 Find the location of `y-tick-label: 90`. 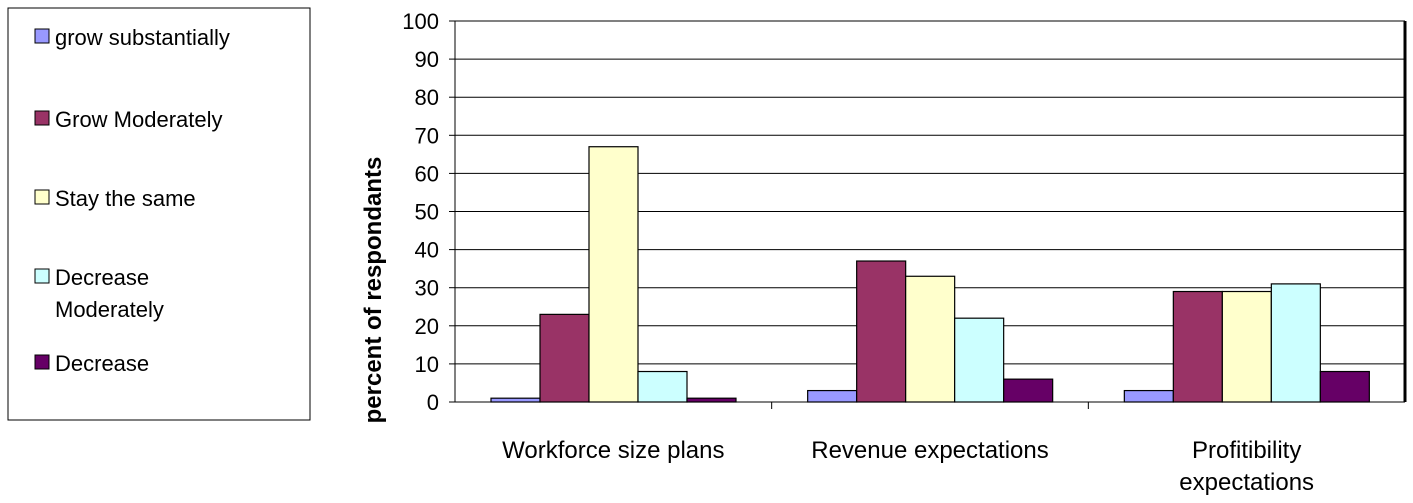

y-tick-label: 90 is located at coordinates (427, 59).